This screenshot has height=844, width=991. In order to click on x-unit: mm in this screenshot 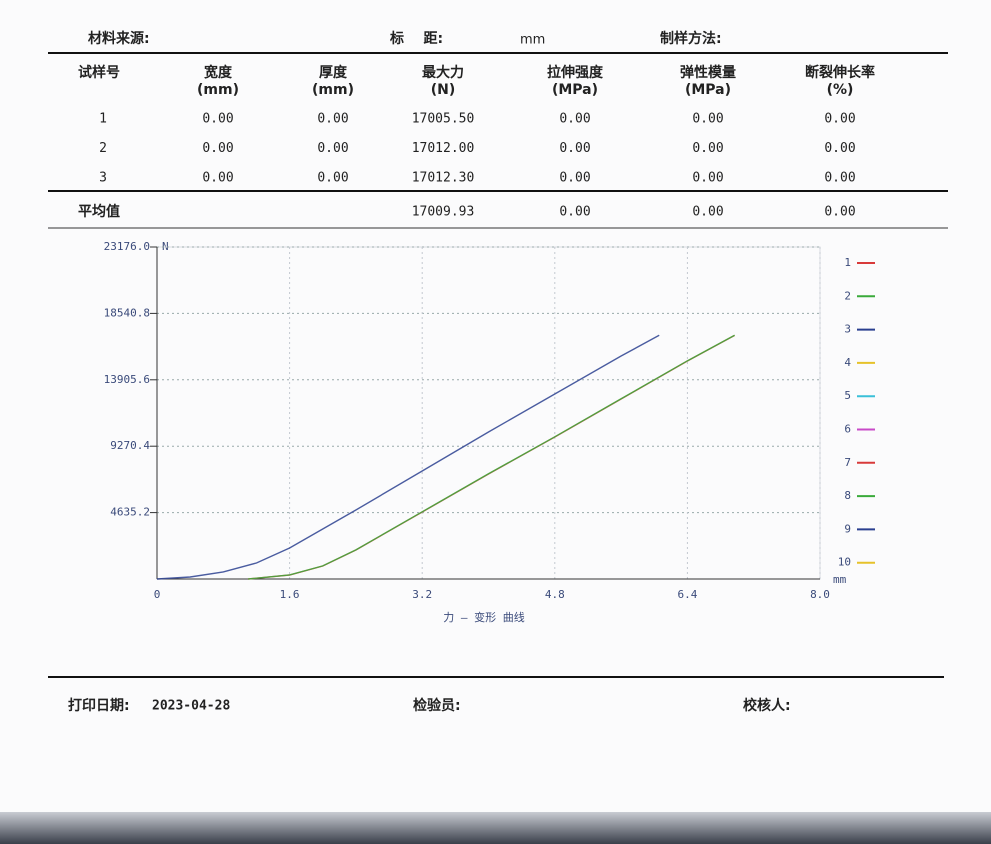, I will do `click(840, 579)`.